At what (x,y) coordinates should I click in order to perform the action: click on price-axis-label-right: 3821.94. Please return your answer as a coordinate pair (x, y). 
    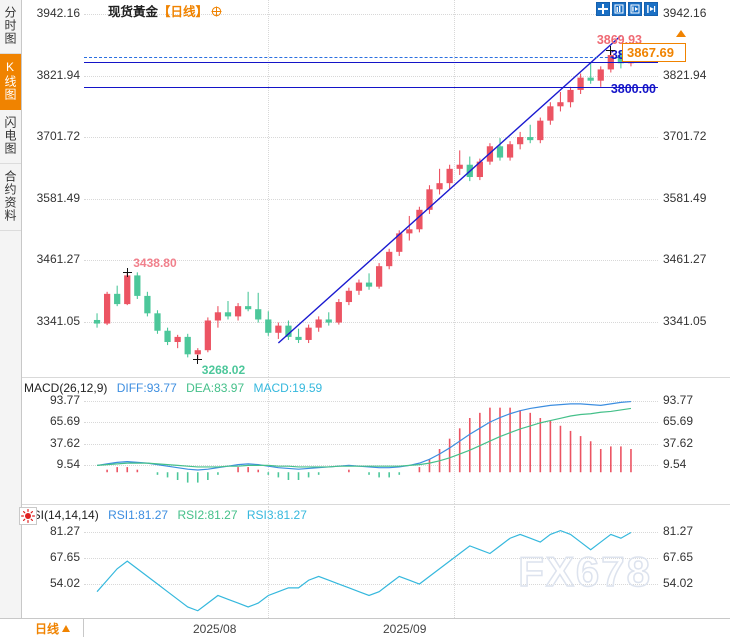
    Looking at the image, I should click on (685, 74).